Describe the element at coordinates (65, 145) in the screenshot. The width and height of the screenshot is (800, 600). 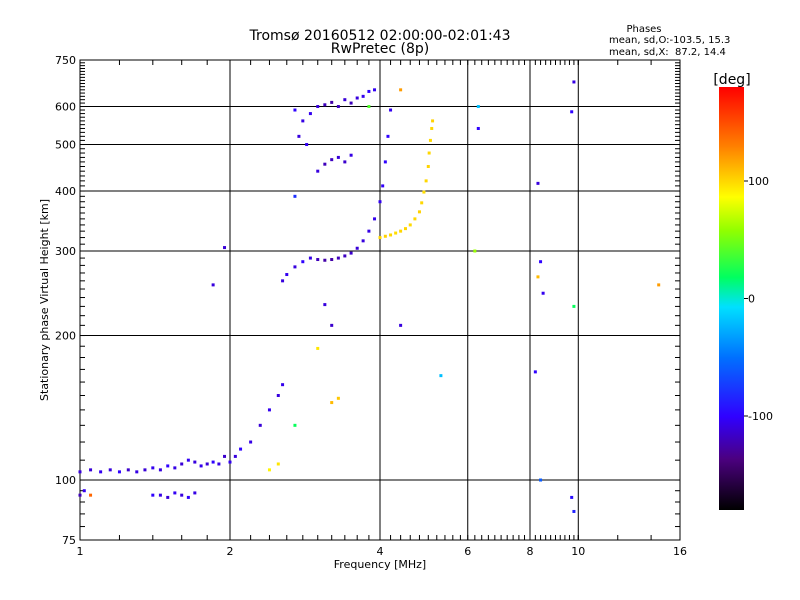
I see `y-tick-label: 500` at that location.